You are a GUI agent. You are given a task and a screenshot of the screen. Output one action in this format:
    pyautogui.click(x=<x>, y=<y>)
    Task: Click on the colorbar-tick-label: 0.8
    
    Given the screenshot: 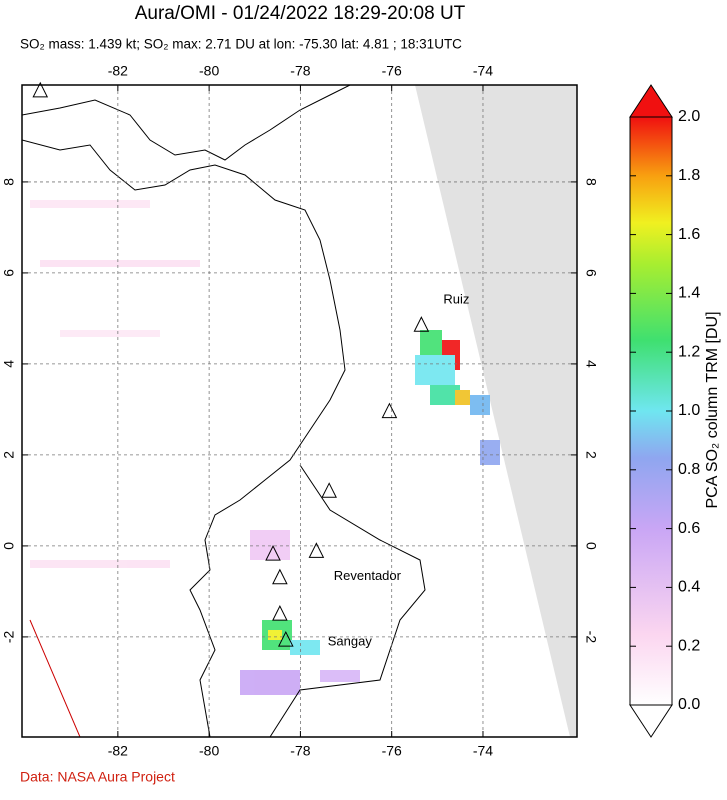 What is the action you would take?
    pyautogui.click(x=689, y=469)
    